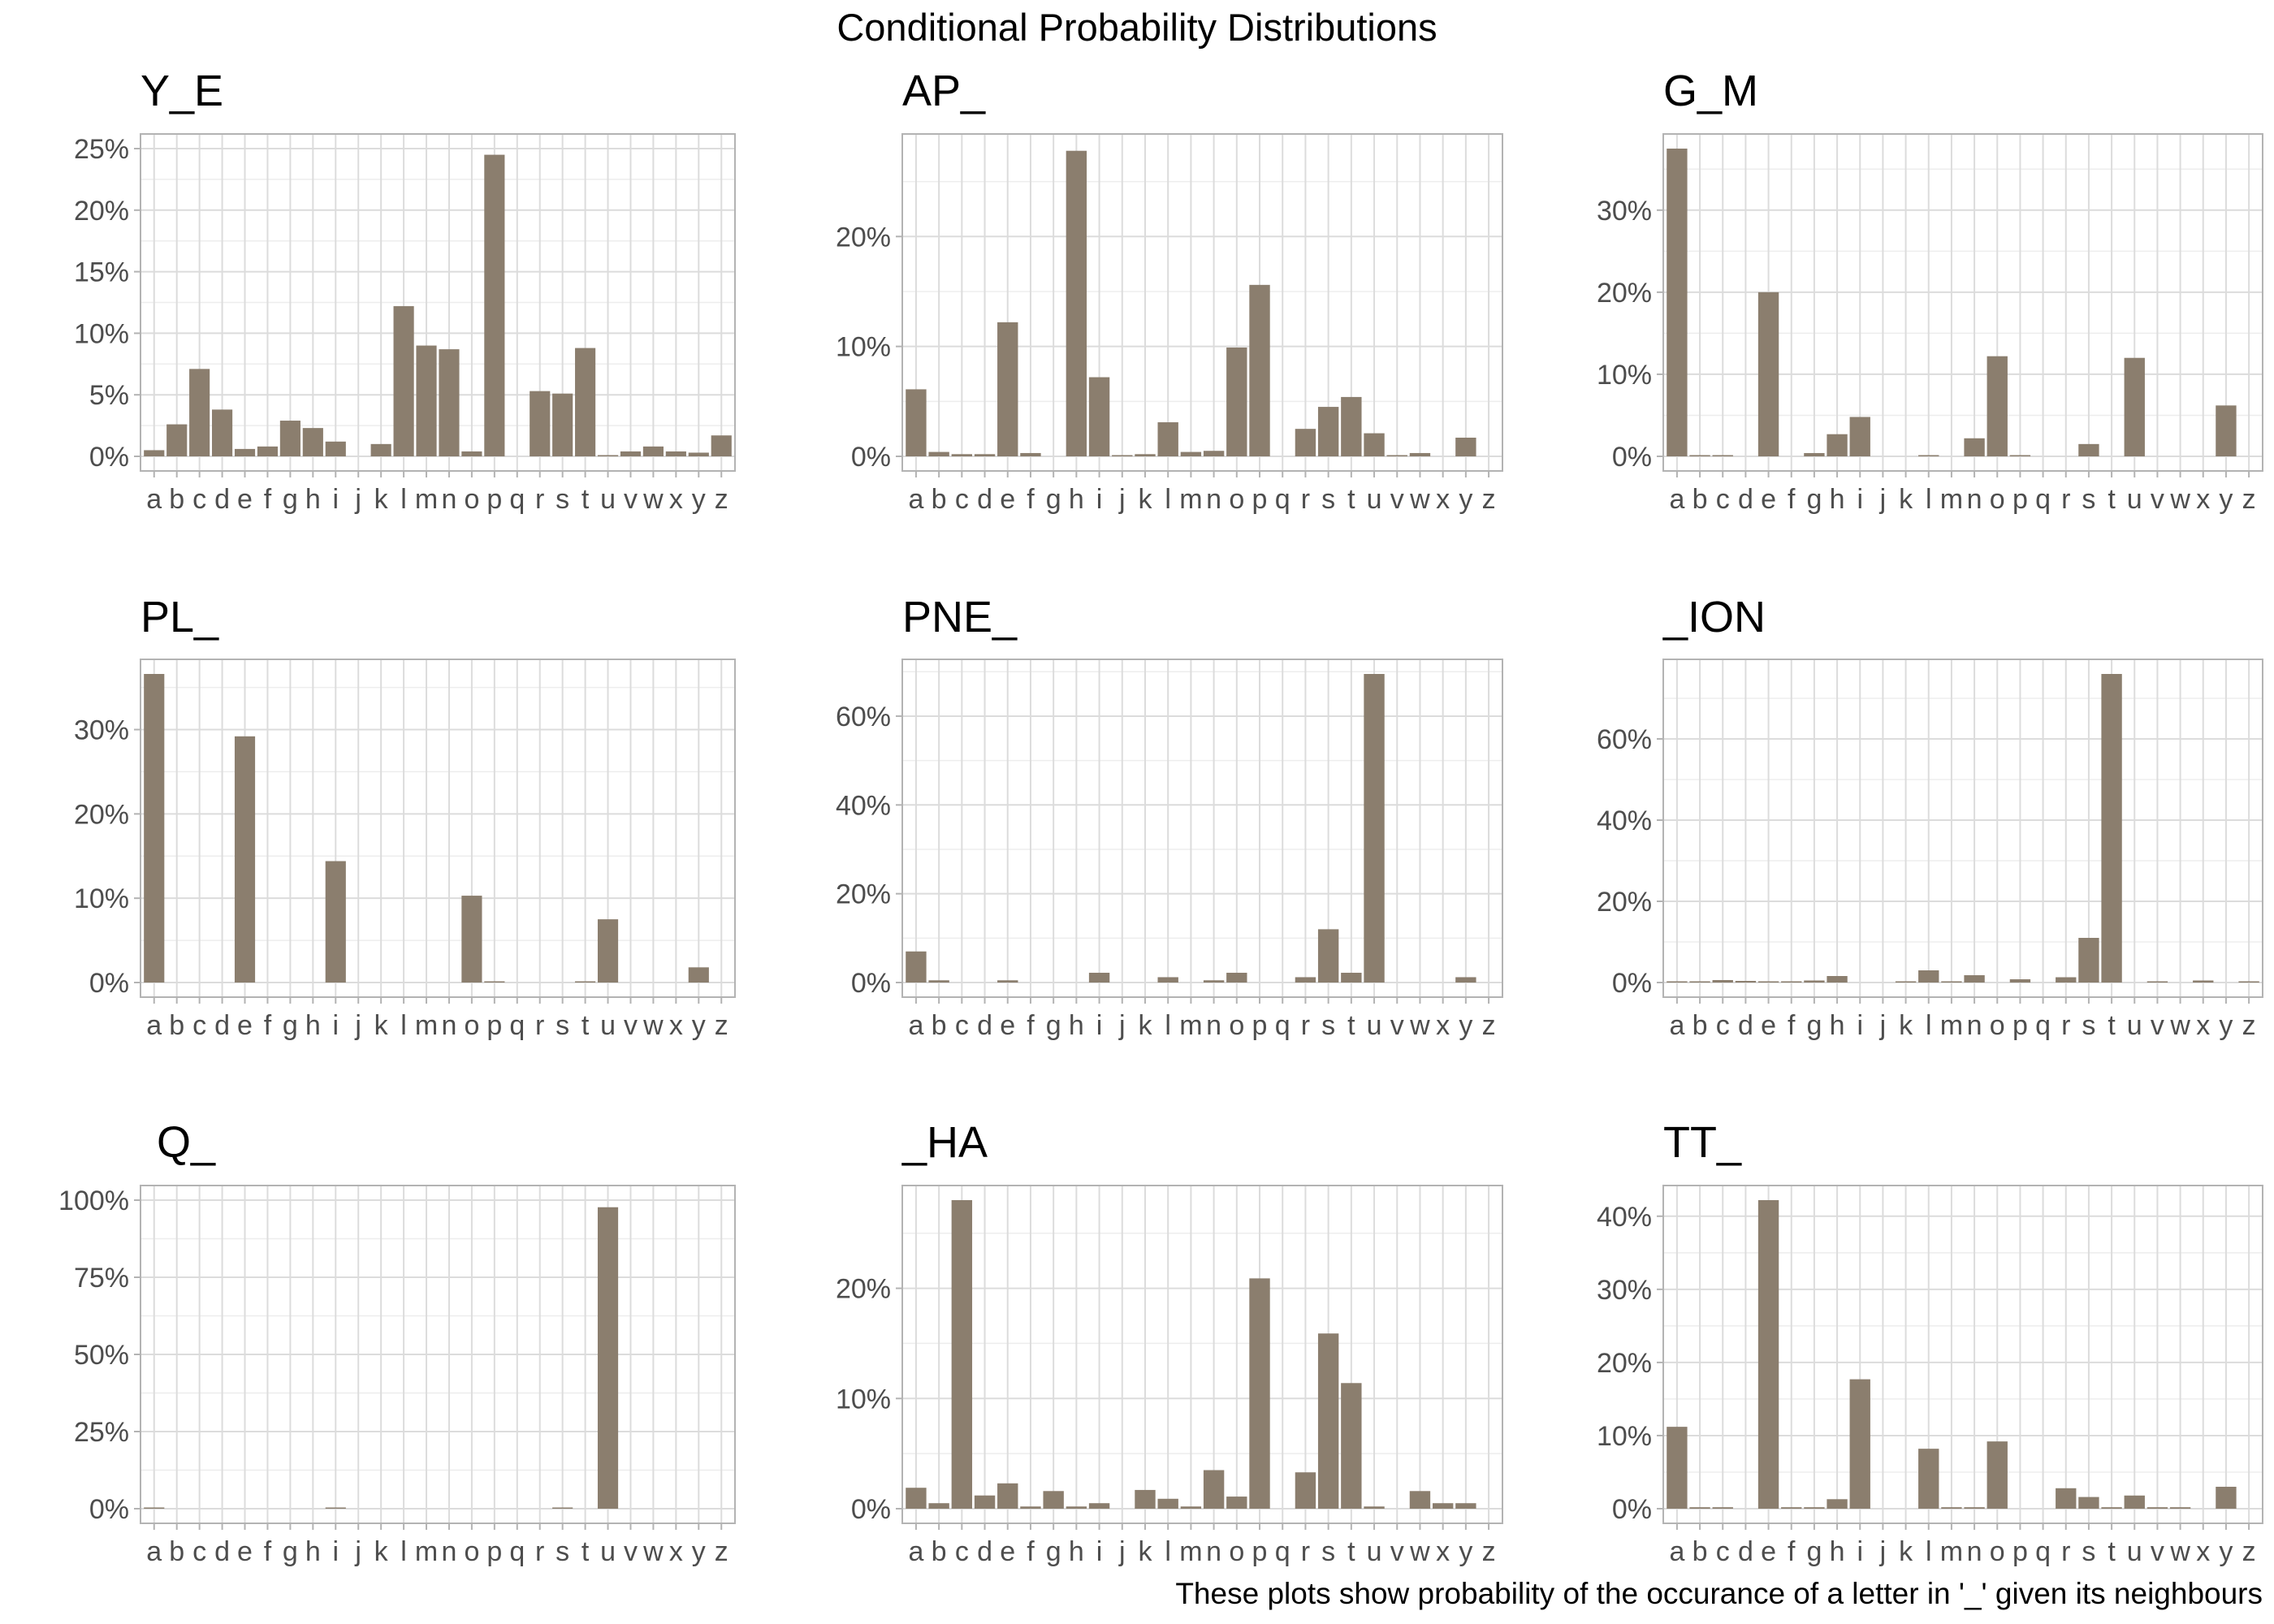 The image size is (2274, 1624). I want to click on bar-c, so click(962, 455).